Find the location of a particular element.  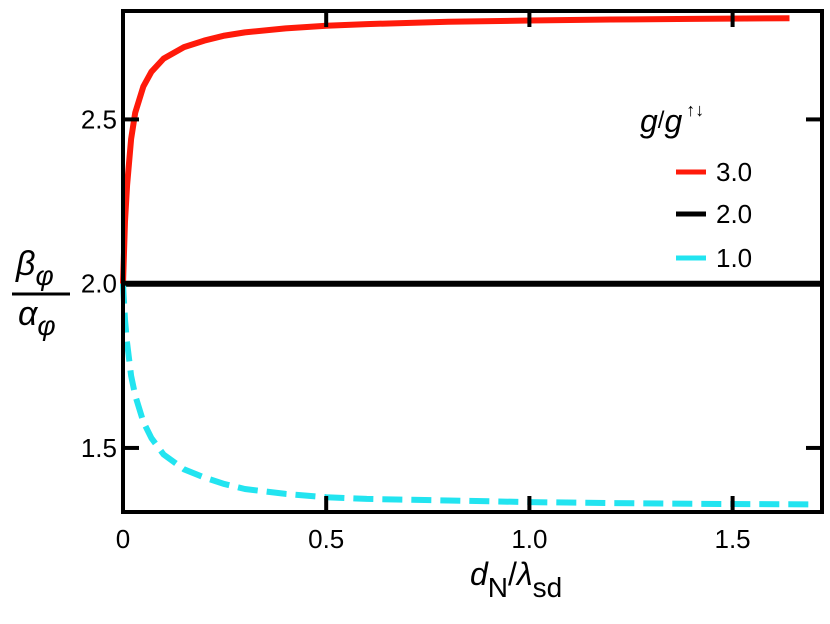

legend-entries: 3.0 2.0 1.0 is located at coordinates (714, 215).